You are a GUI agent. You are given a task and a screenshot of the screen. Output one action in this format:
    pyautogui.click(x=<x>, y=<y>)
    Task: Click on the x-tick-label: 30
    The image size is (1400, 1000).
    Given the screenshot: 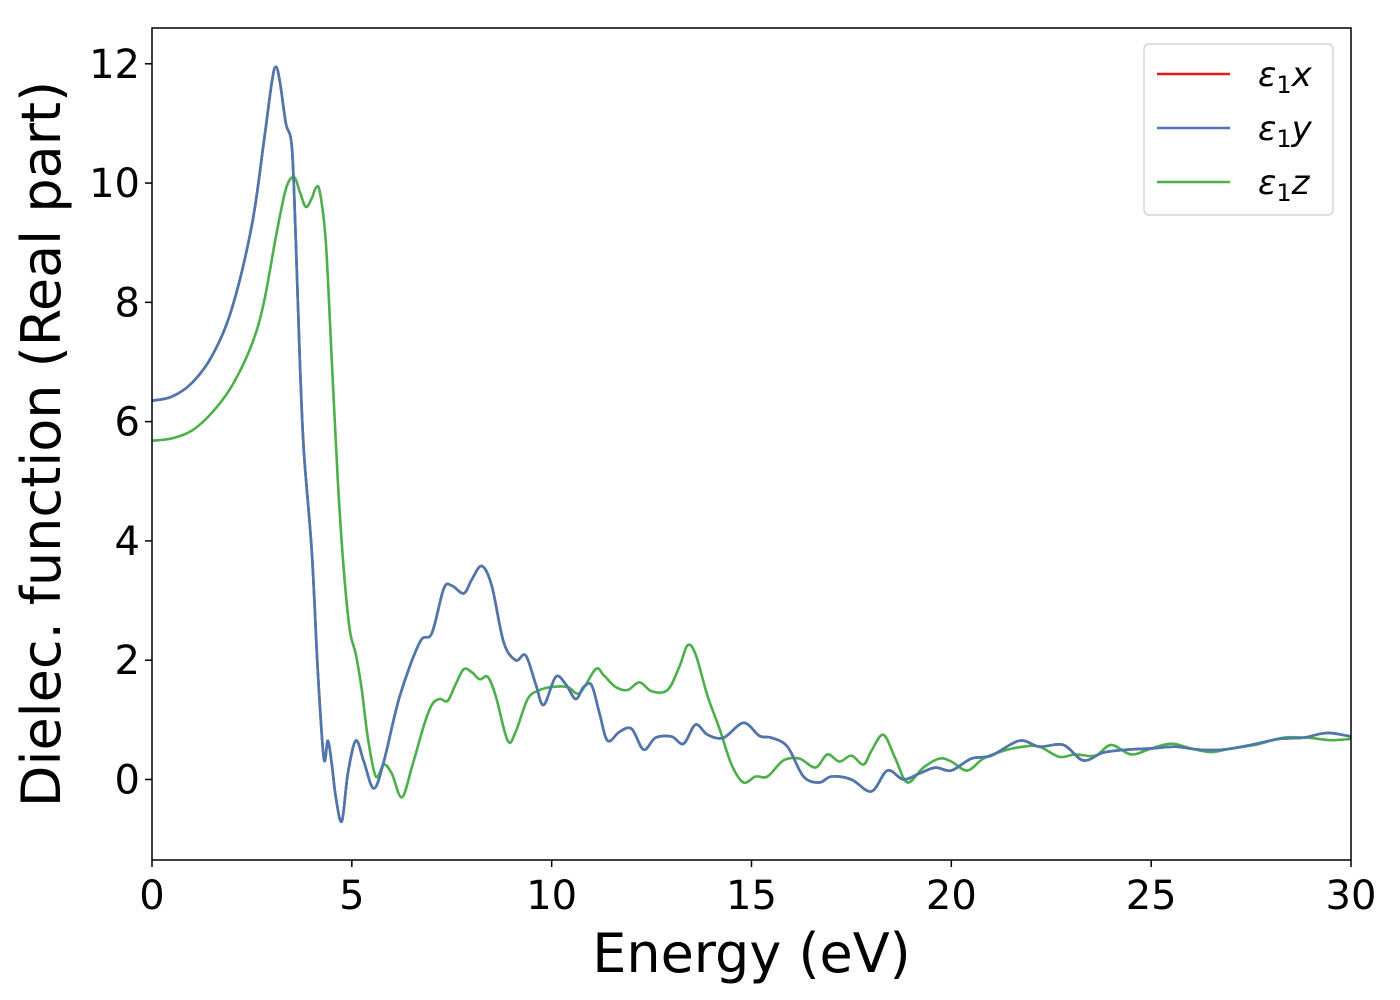 What is the action you would take?
    pyautogui.click(x=1351, y=896)
    